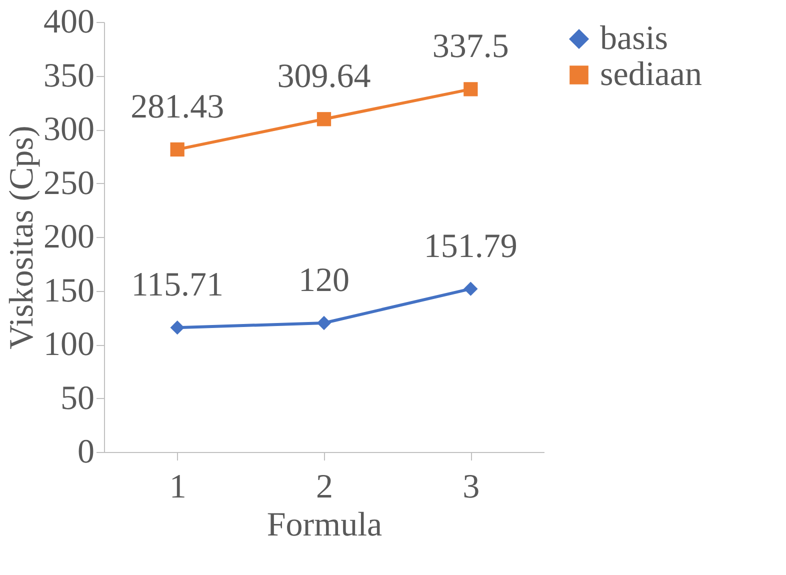 The image size is (786, 575). Describe the element at coordinates (69, 344) in the screenshot. I see `y-tick-label: 100` at that location.